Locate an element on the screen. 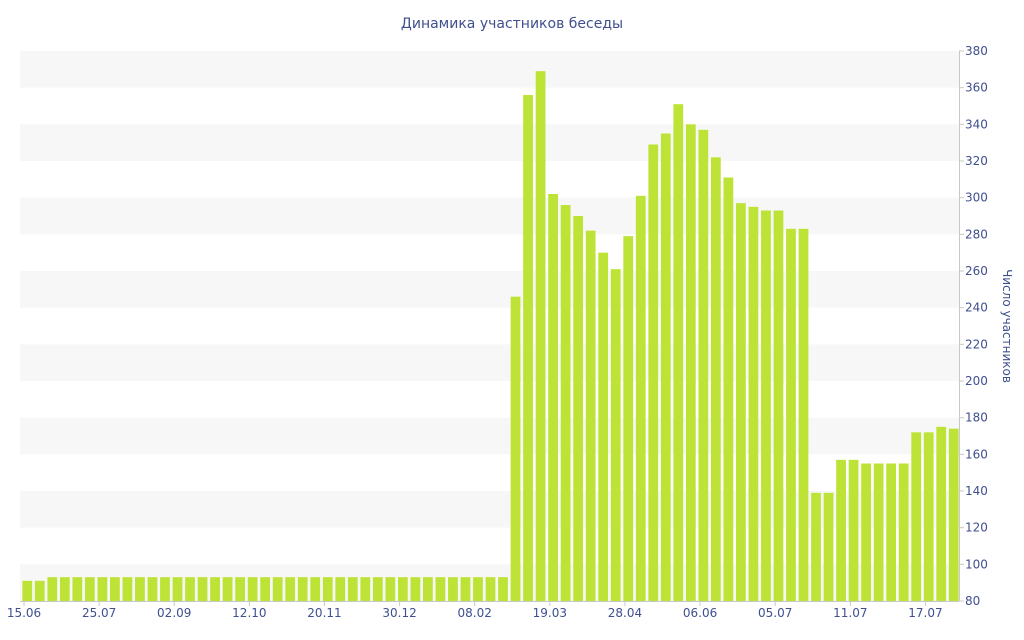  y-tick-label: 180 is located at coordinates (976, 418).